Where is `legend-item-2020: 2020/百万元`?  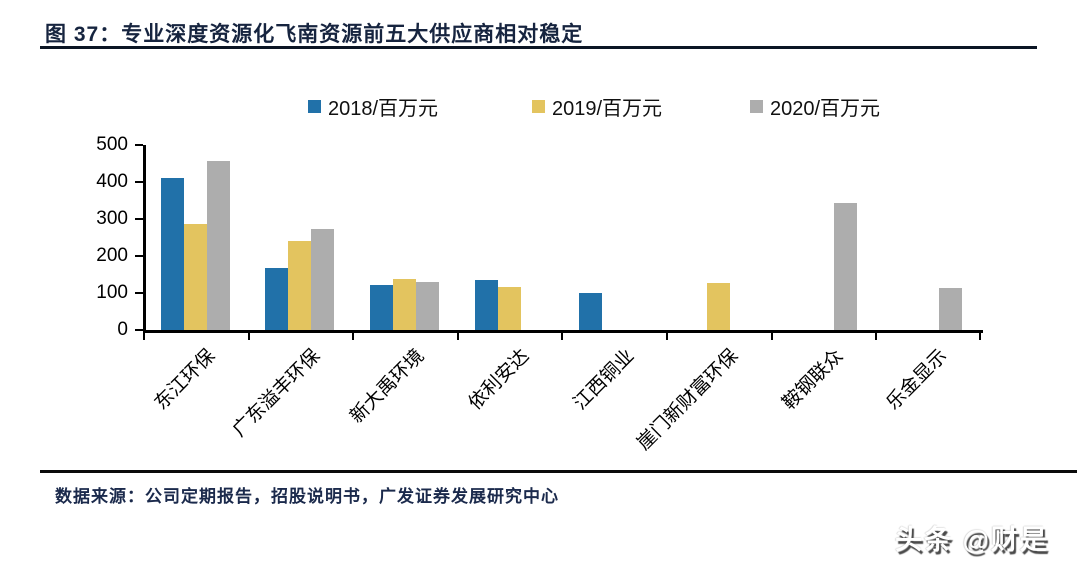
legend-item-2020: 2020/百万元 is located at coordinates (815, 106).